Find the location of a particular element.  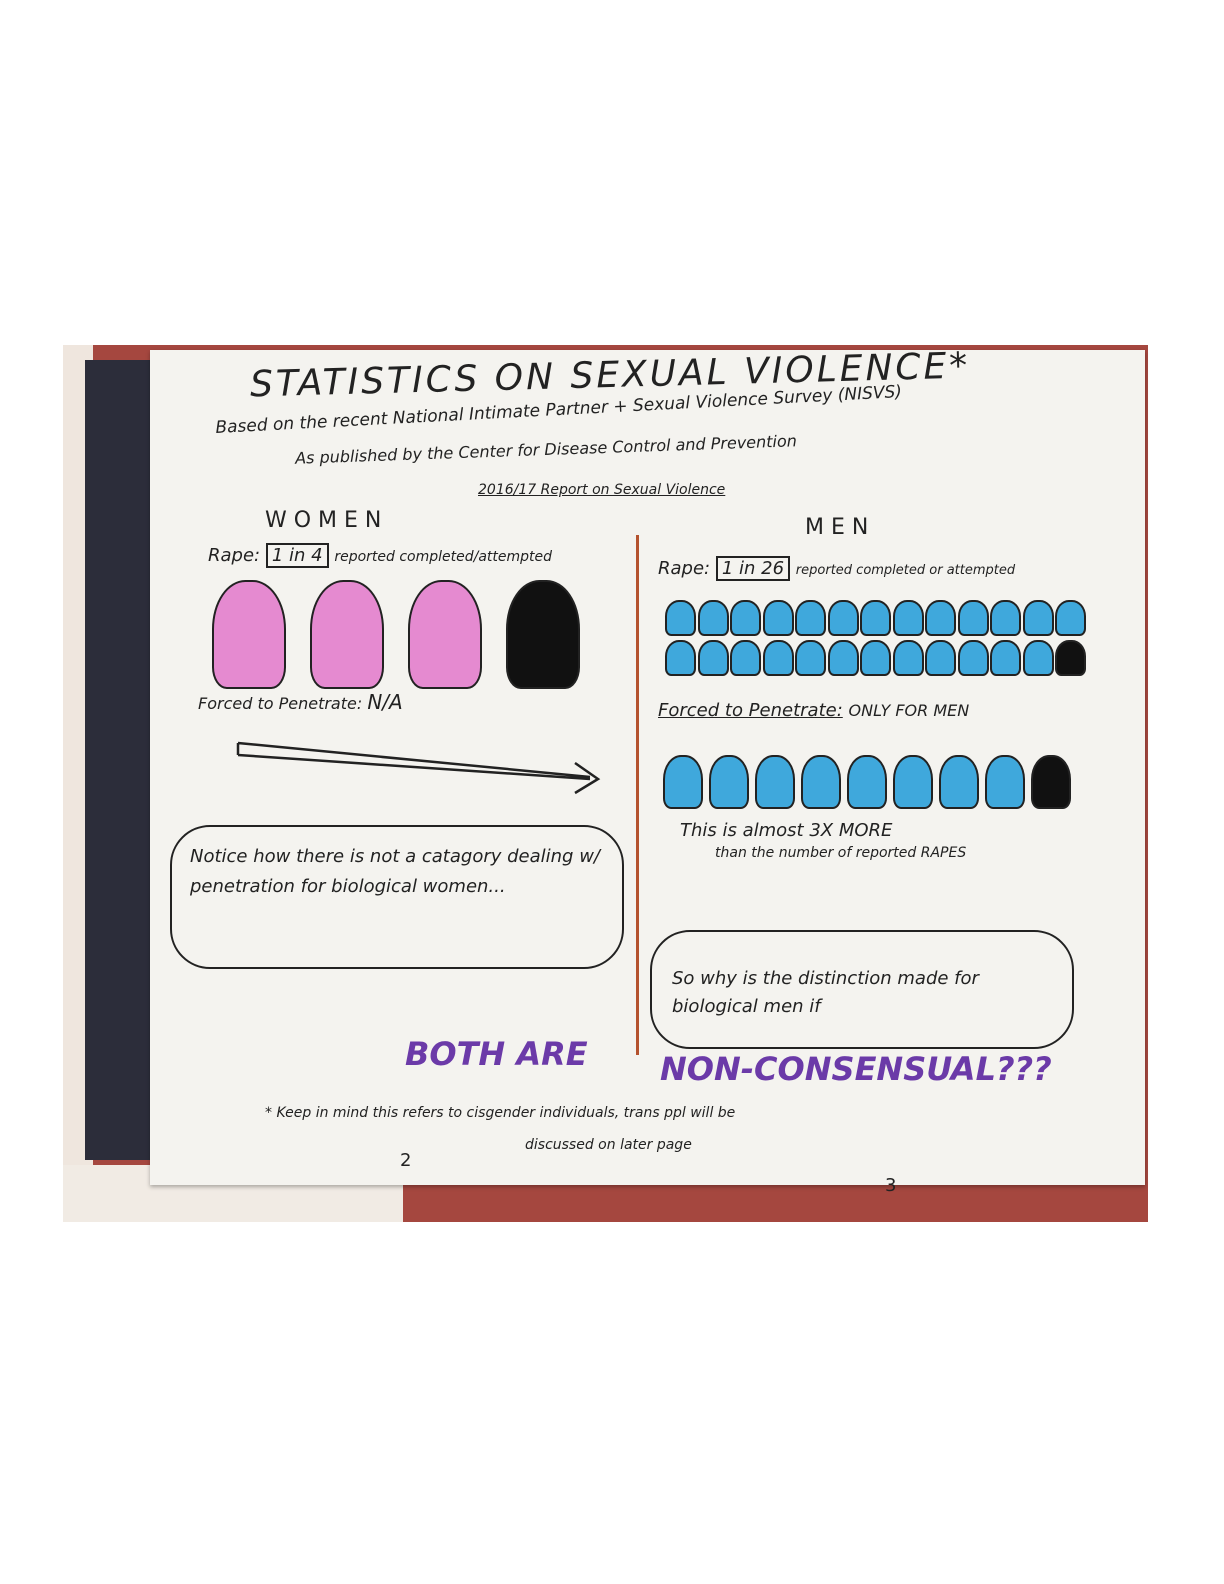

women-rape-label: Rape: is located at coordinates (234, 555).